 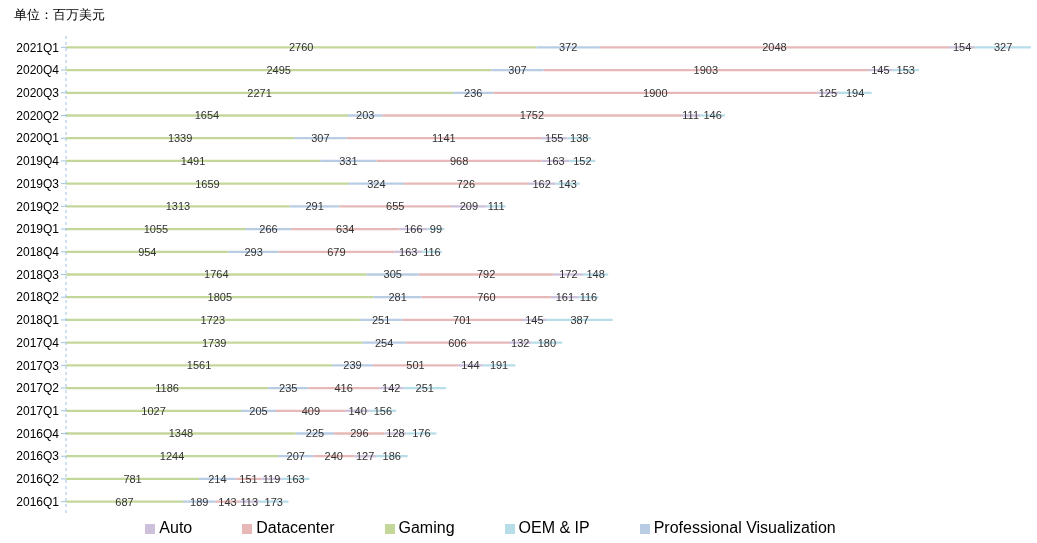 I want to click on y-tick-label: 2018Q4, so click(x=38, y=252).